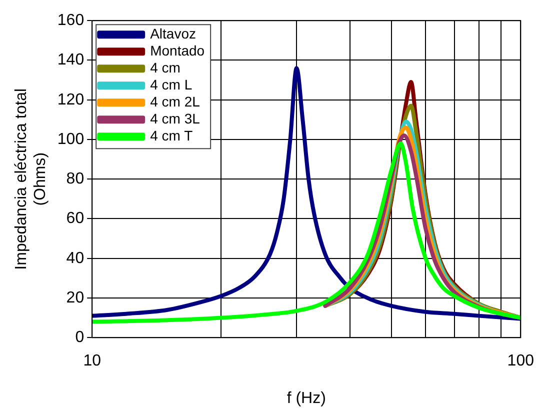  I want to click on y-tick-label: 160, so click(70, 21).